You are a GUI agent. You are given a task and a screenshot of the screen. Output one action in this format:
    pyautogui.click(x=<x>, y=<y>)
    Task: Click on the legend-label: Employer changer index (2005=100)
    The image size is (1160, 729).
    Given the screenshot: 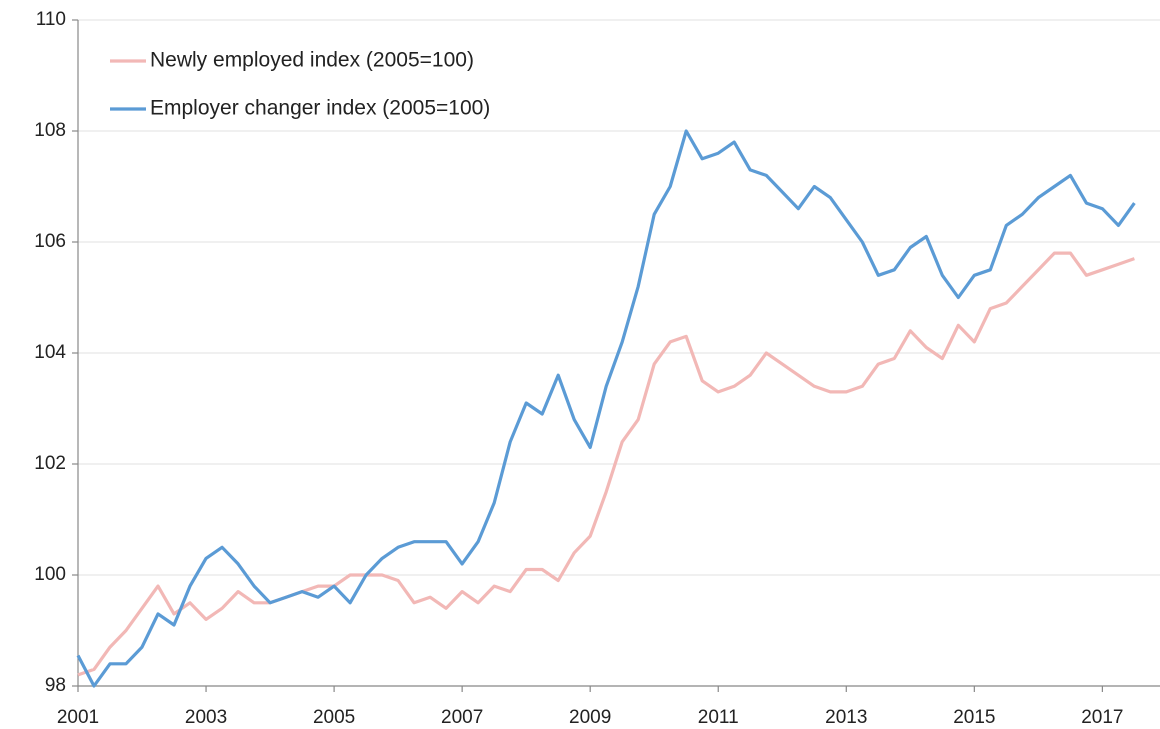 What is the action you would take?
    pyautogui.click(x=320, y=108)
    